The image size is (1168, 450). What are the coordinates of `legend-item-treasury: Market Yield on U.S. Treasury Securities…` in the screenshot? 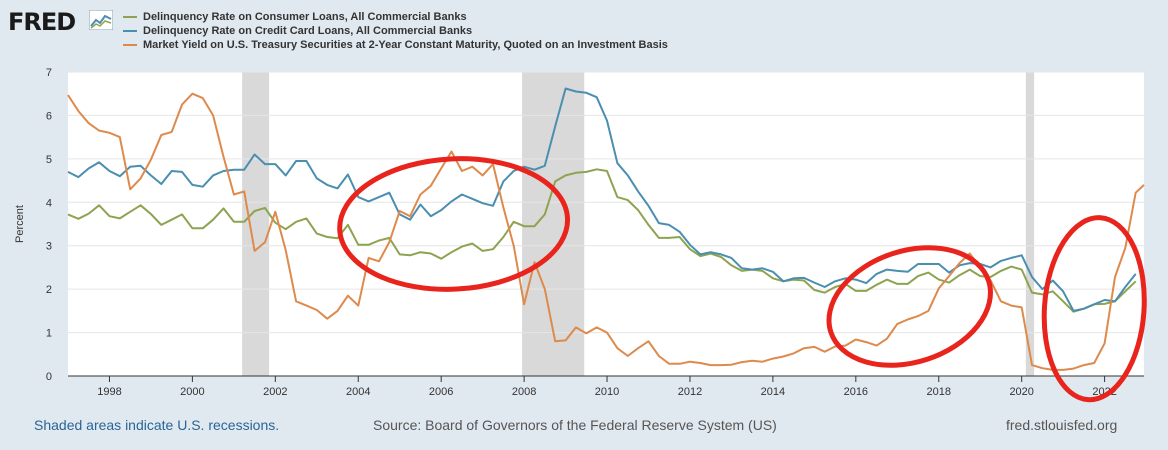 It's located at (395, 45).